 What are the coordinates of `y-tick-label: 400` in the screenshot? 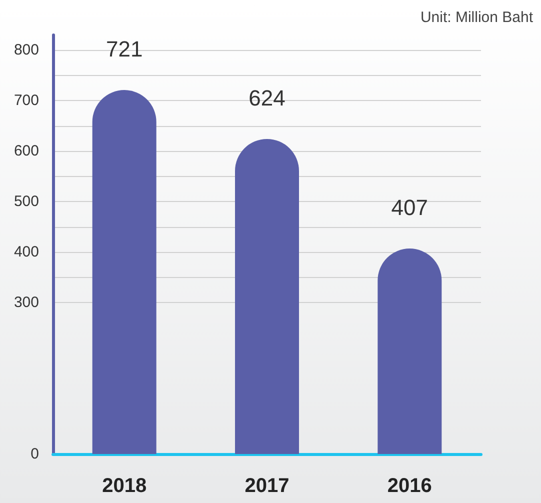 It's located at (26, 252).